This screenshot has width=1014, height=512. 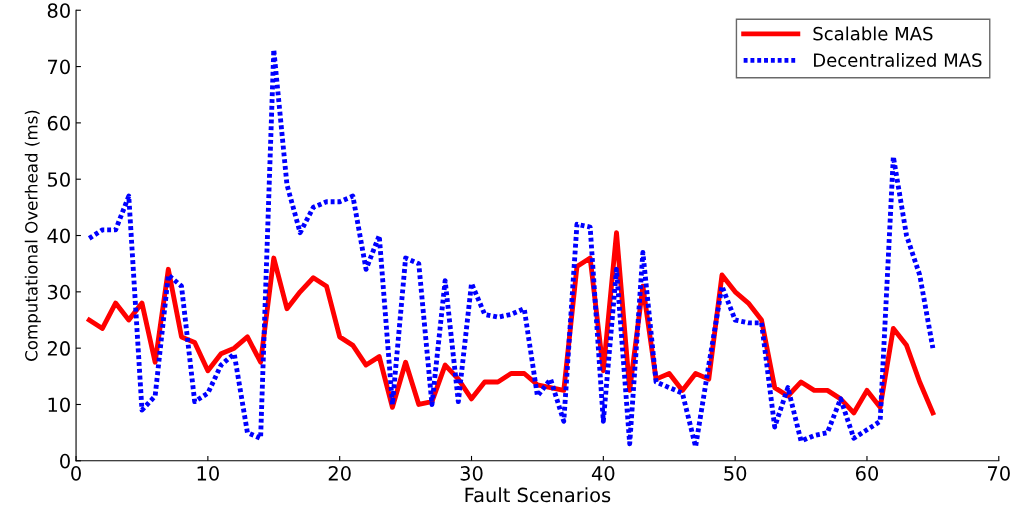 I want to click on y-tick-label: 10, so click(x=59, y=405).